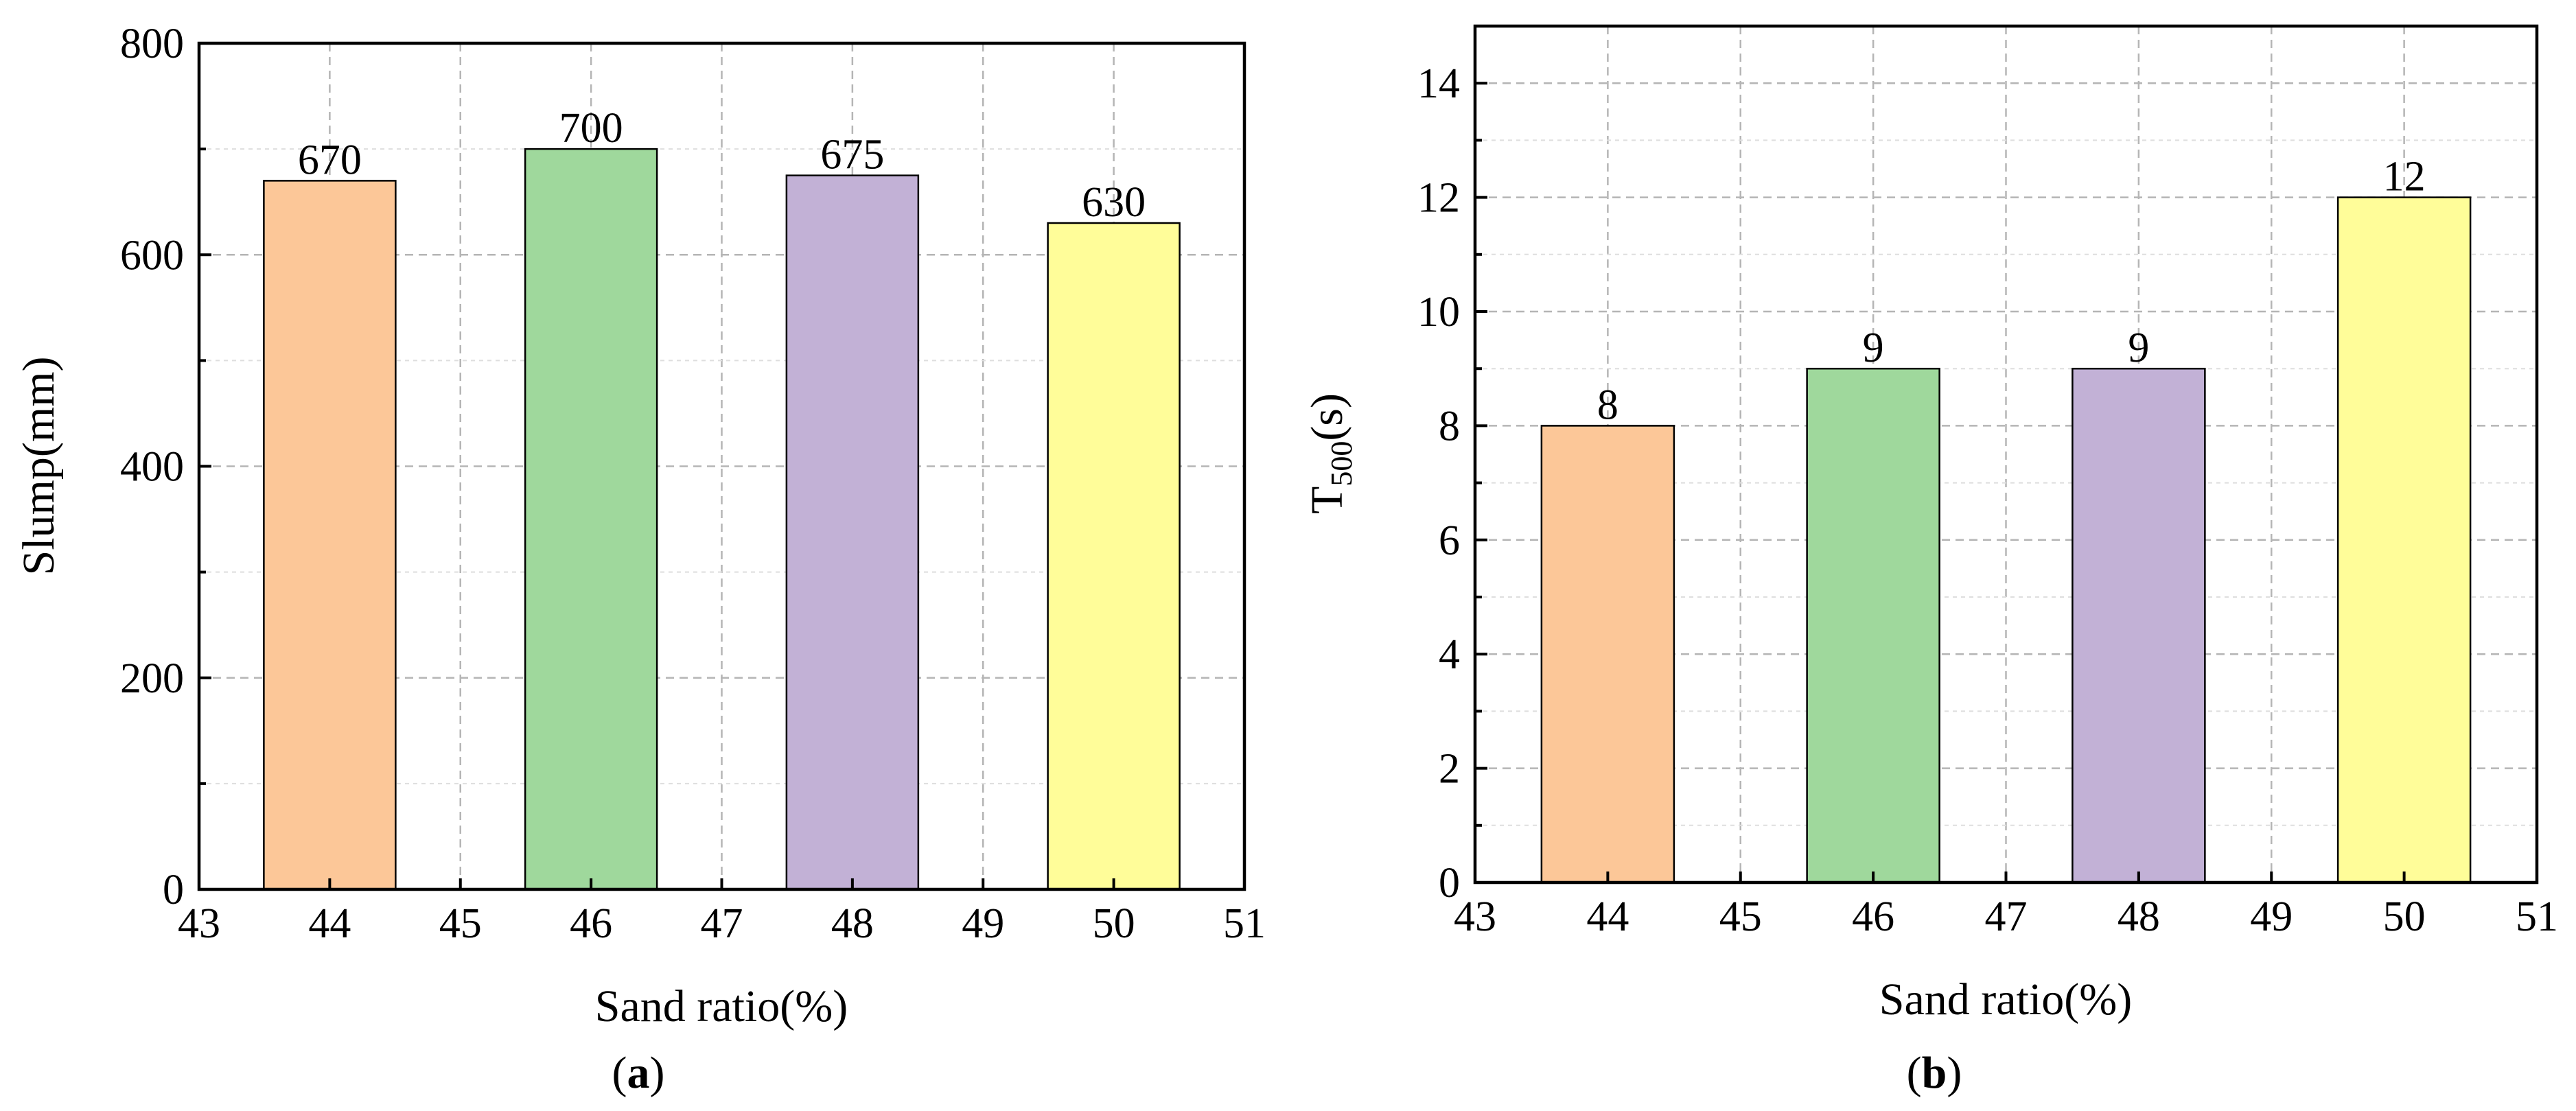  Describe the element at coordinates (619, 1073) in the screenshot. I see `panel-a-caption-open: (` at that location.